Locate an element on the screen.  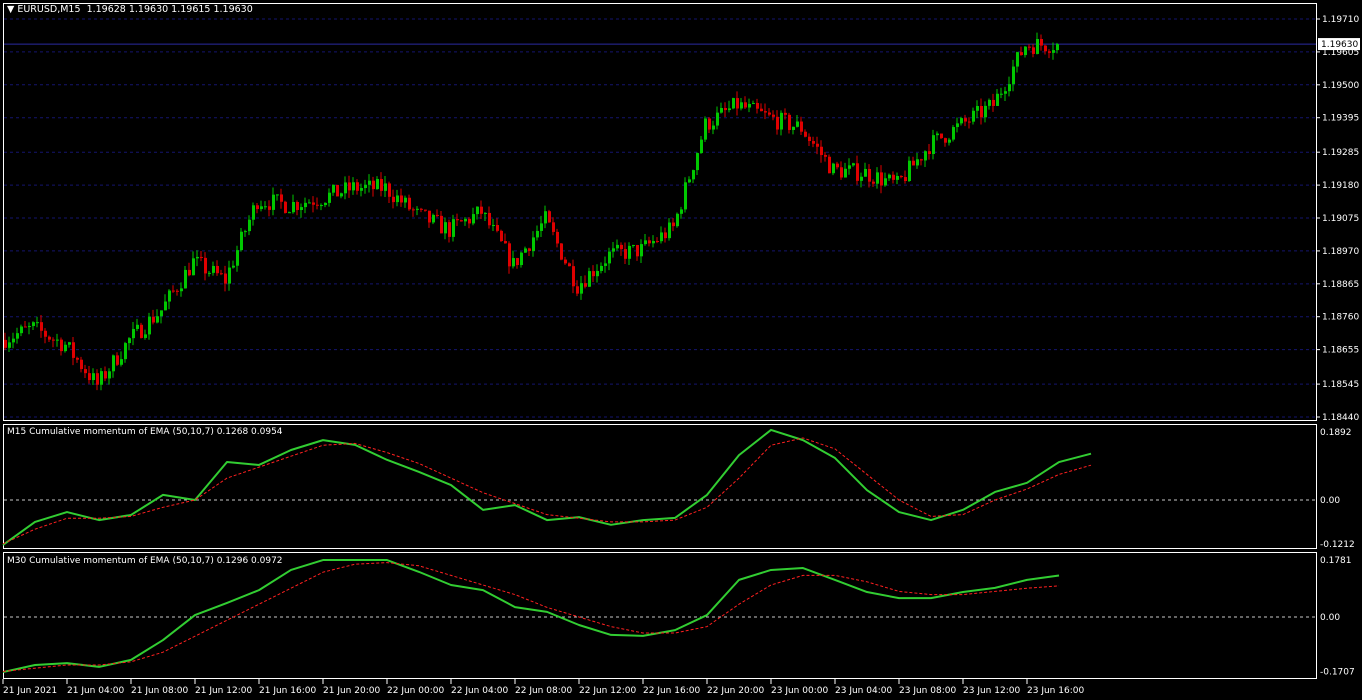
price-tick-label: 1.18545 is located at coordinates (1340, 385).